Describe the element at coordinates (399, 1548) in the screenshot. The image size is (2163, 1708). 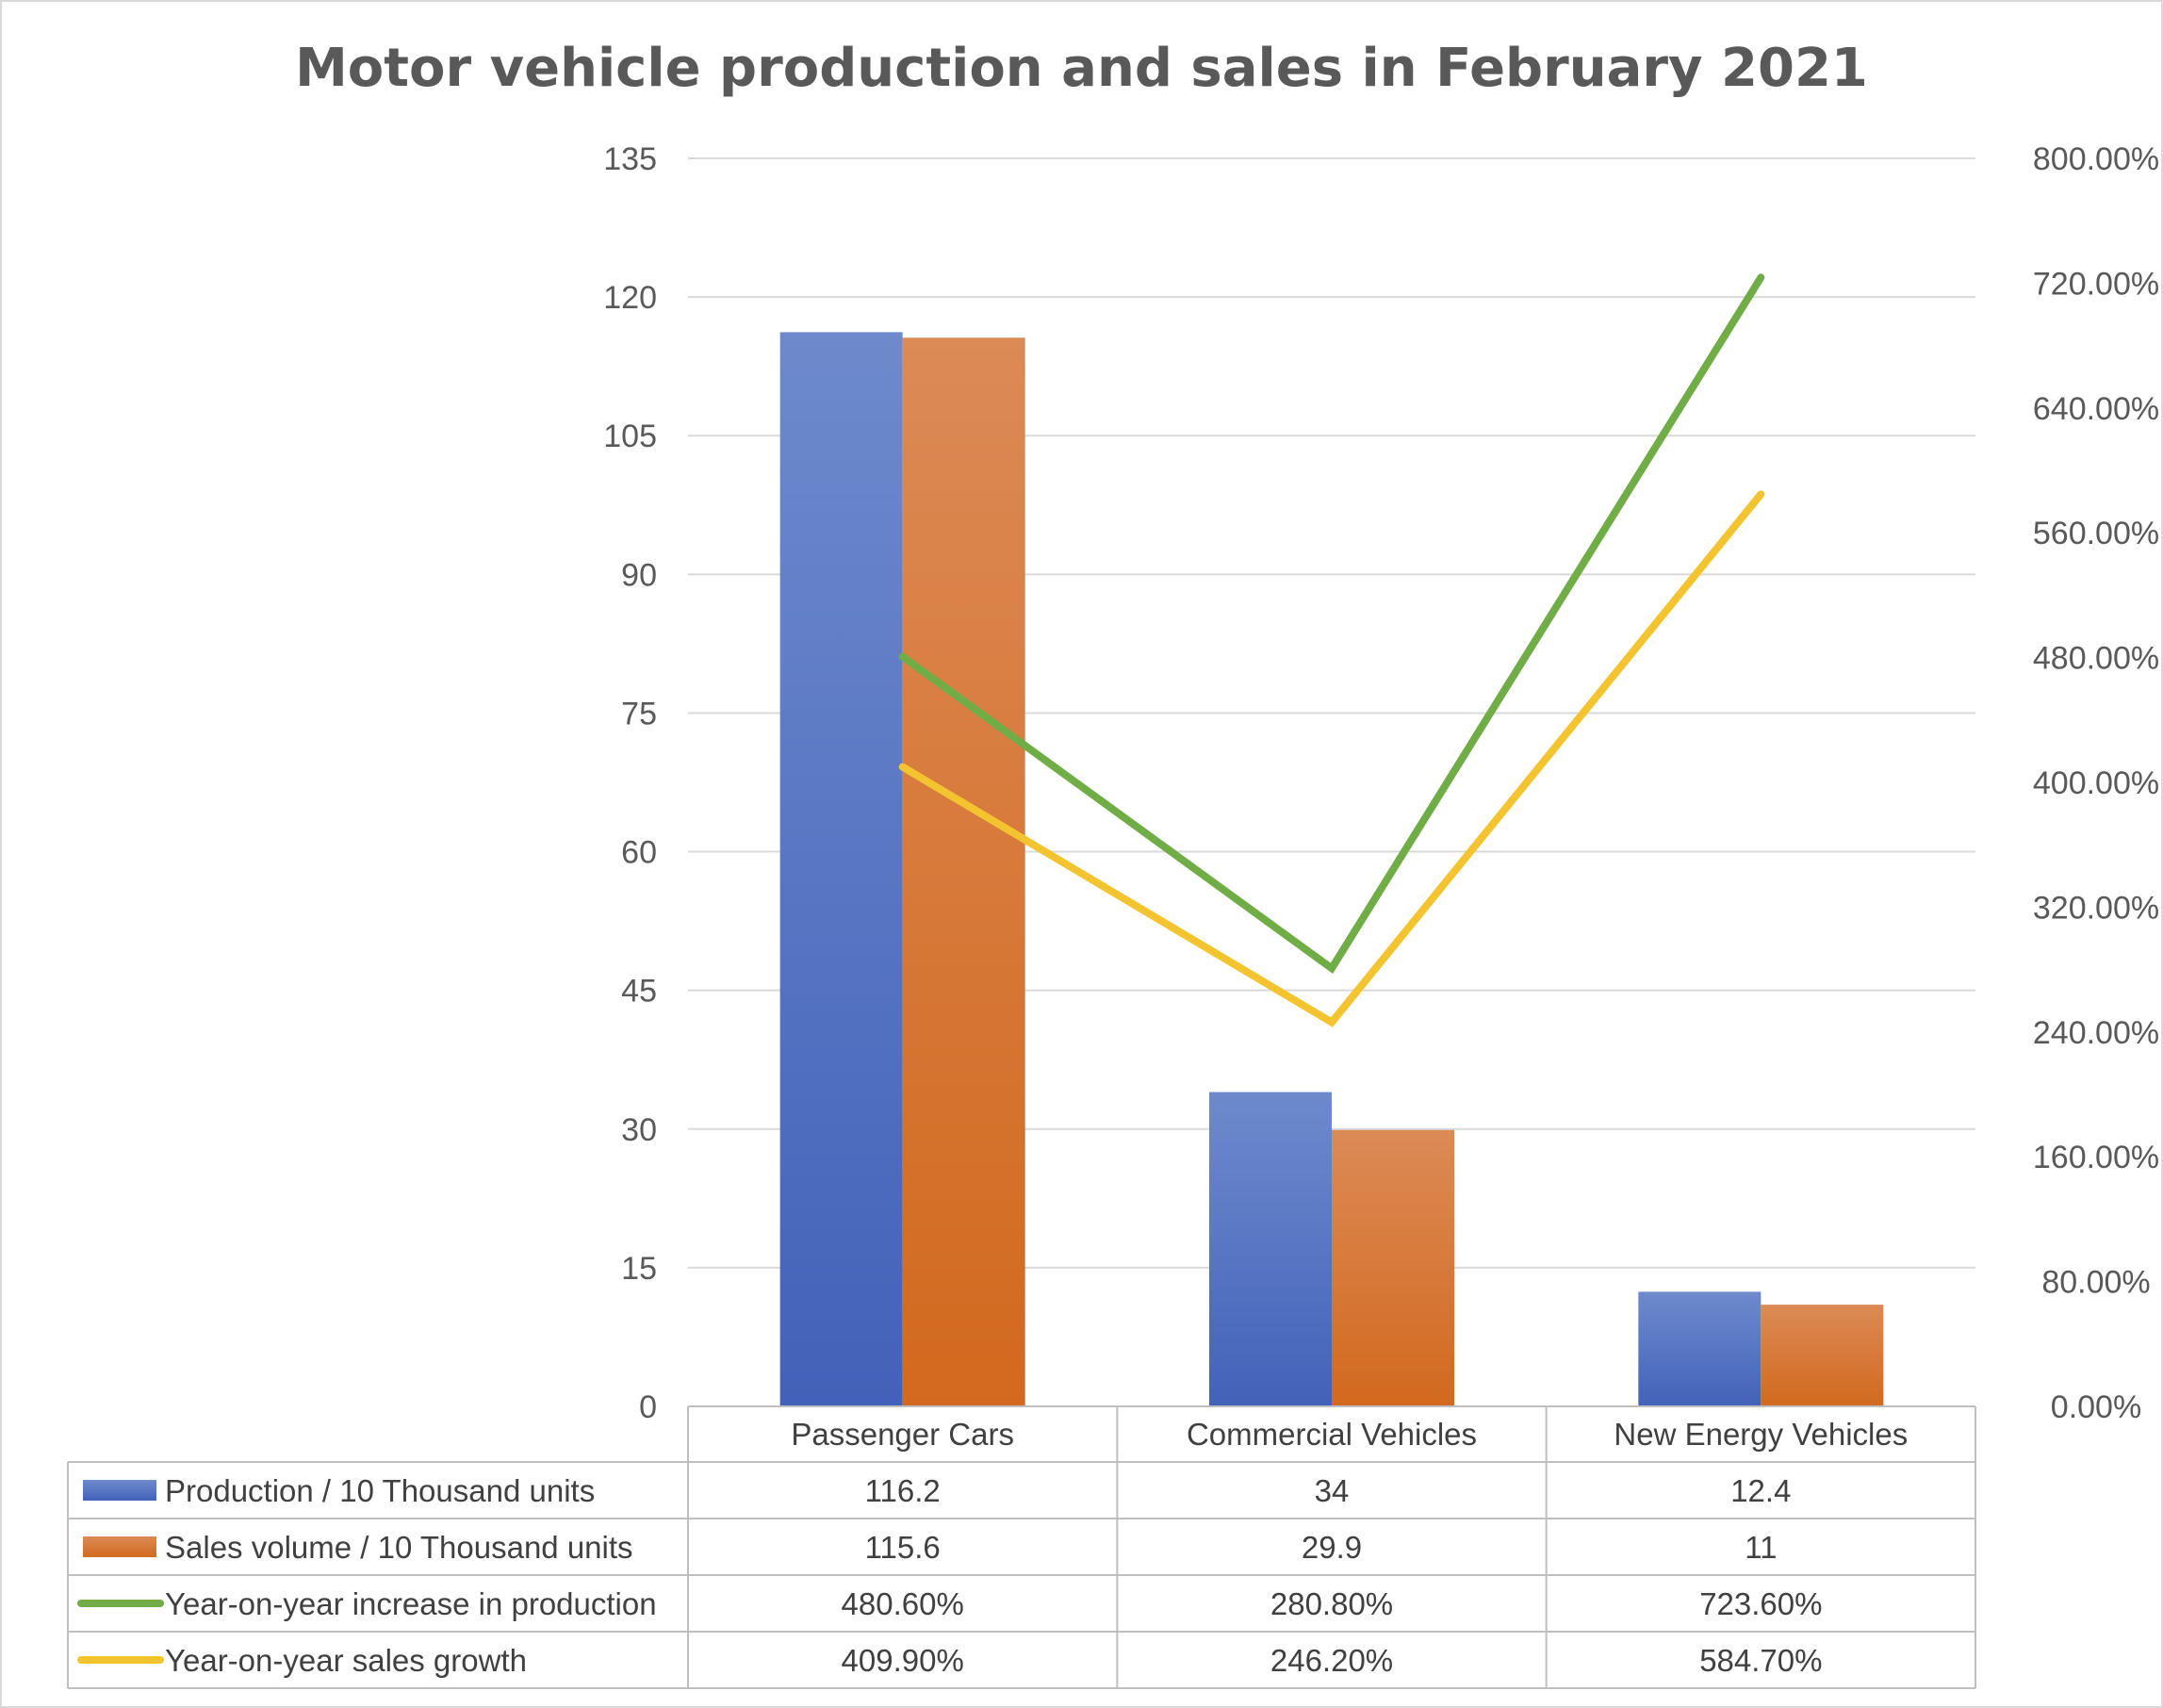
I see `series-name: Sales volume / 10 Thousand units` at that location.